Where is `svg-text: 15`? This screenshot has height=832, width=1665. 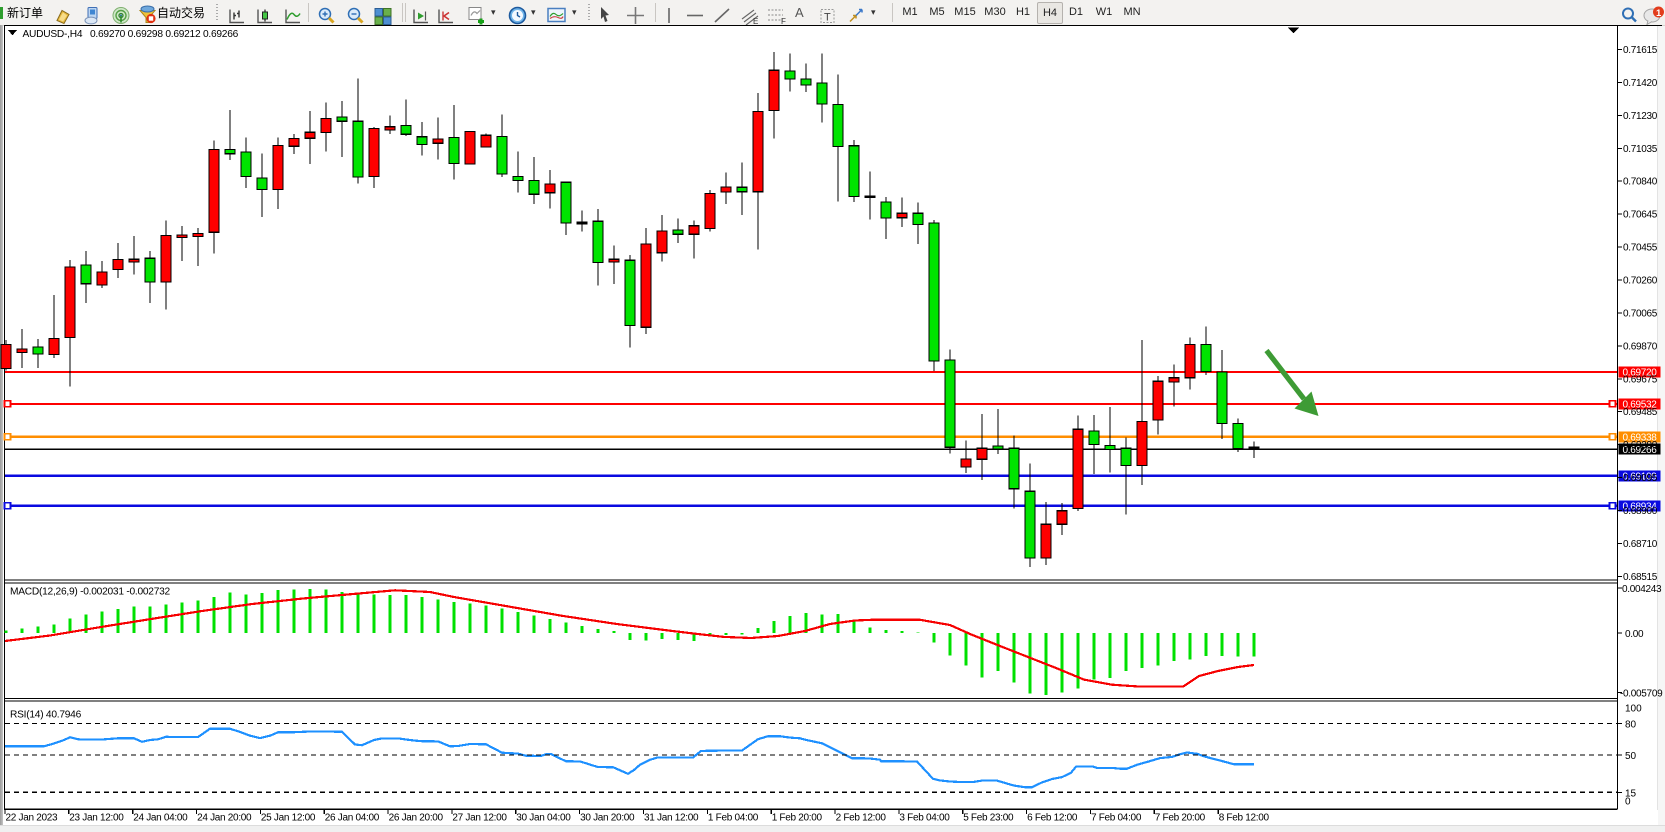
svg-text: 15 is located at coordinates (1631, 793).